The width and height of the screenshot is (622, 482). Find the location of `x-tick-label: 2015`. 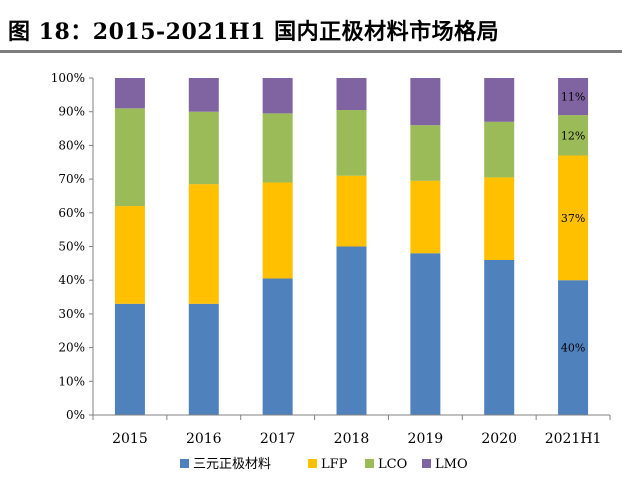

x-tick-label: 2015 is located at coordinates (130, 439).